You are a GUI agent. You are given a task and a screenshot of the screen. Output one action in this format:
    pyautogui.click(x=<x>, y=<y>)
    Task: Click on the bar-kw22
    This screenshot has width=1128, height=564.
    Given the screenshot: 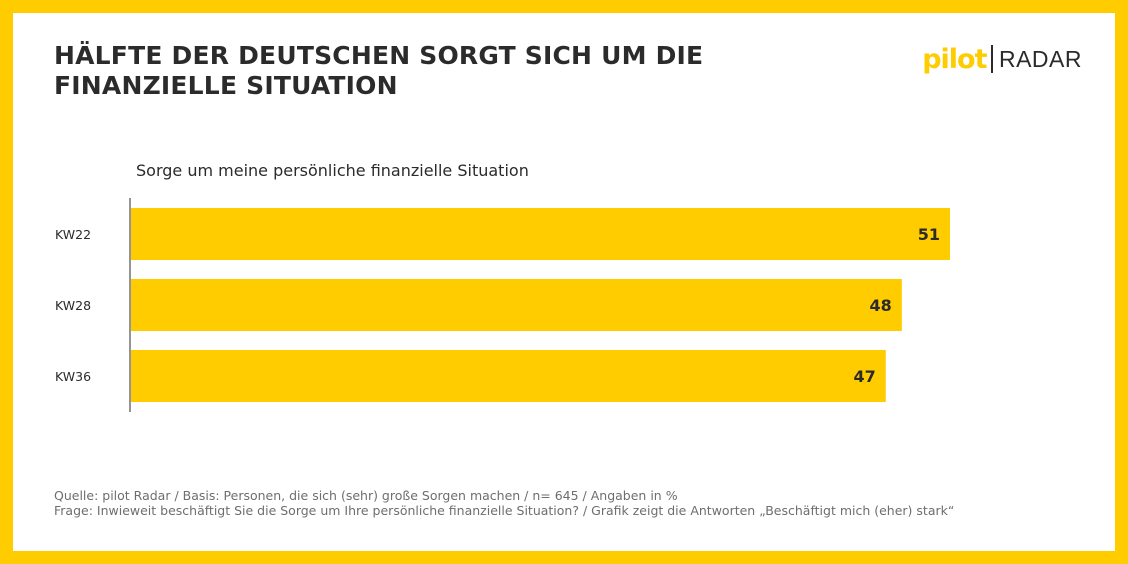 What is the action you would take?
    pyautogui.click(x=540, y=234)
    